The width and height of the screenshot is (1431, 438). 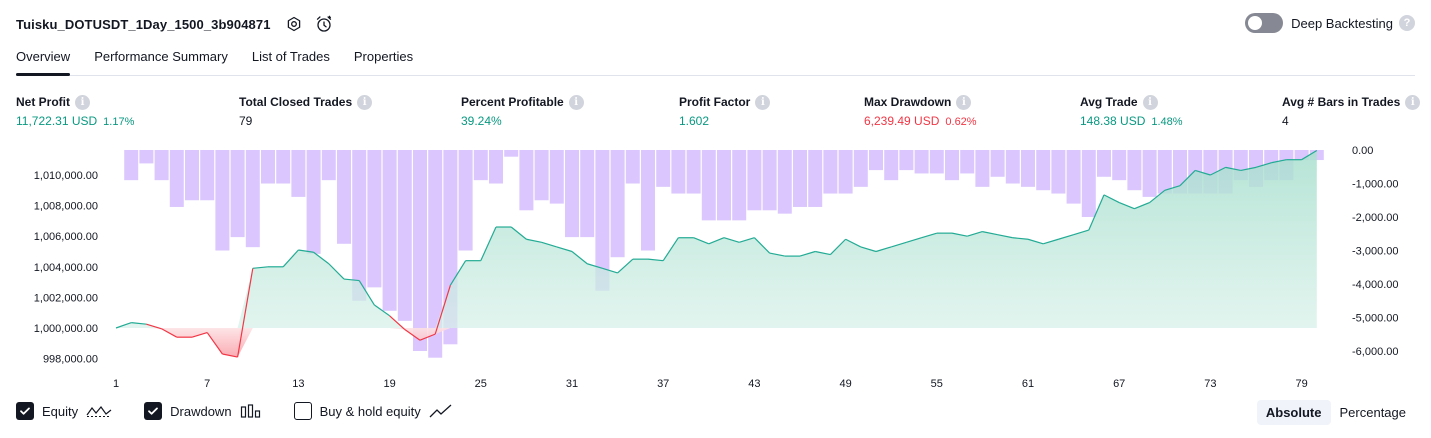 I want to click on x-axis-tick-label: 73, so click(x=1210, y=384).